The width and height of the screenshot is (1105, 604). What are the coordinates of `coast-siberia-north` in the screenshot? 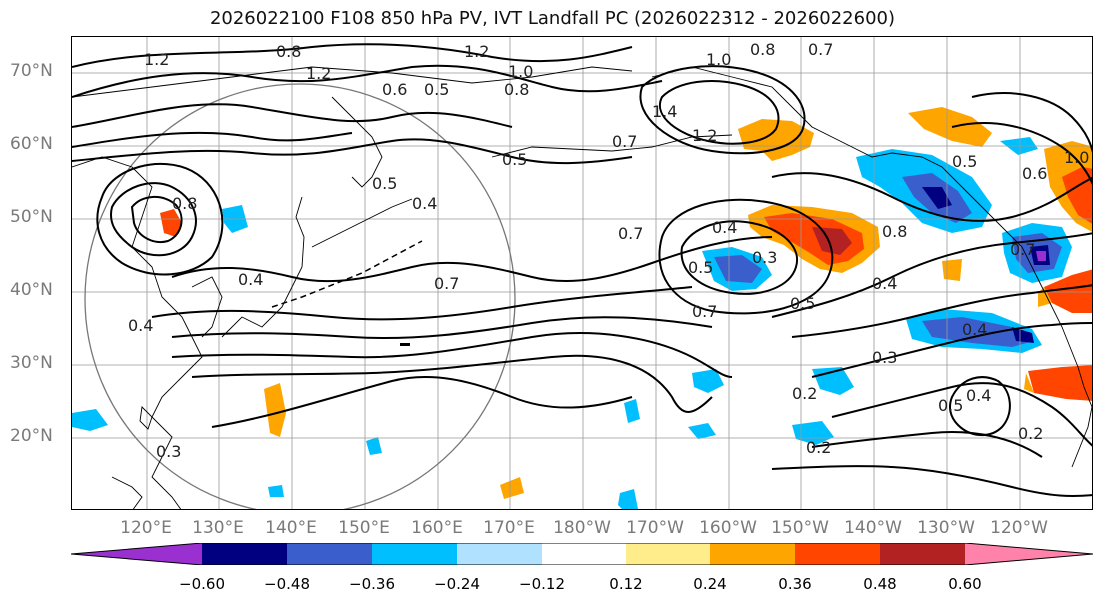 It's located at (352, 82).